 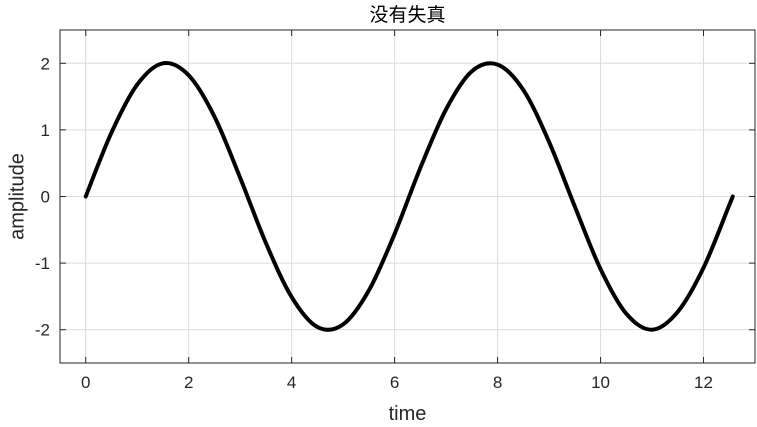 I want to click on chart-title: 没有失真, so click(x=407, y=15).